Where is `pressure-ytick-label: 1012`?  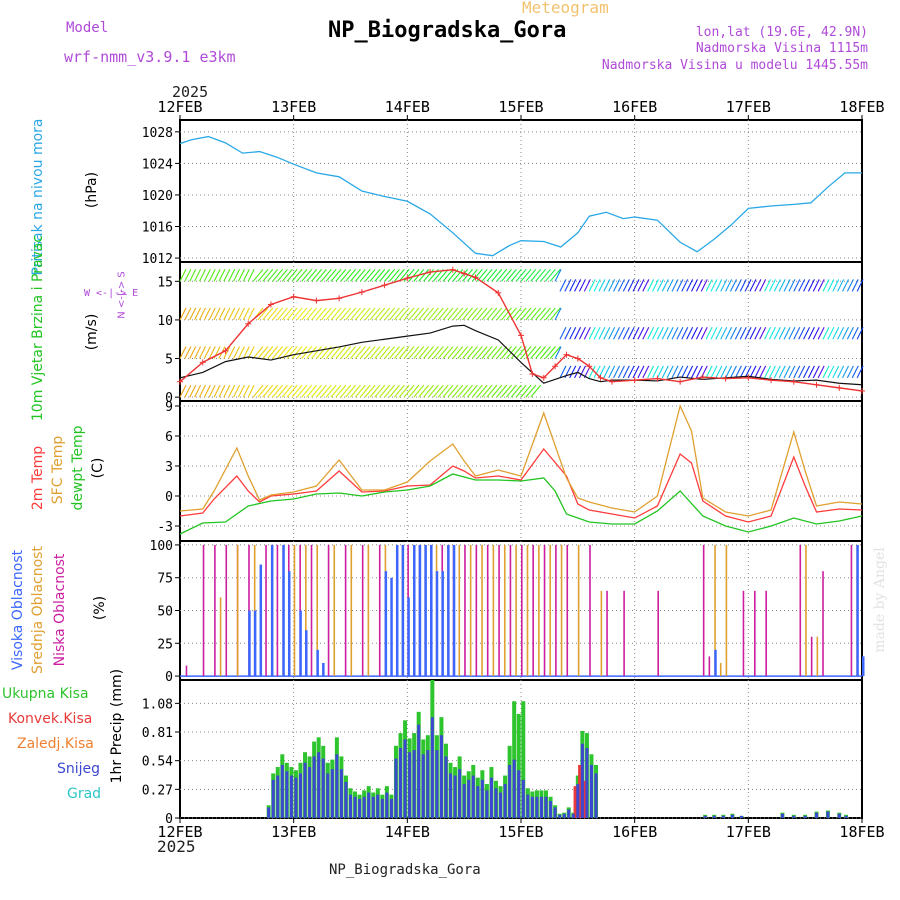 pressure-ytick-label: 1012 is located at coordinates (157, 259).